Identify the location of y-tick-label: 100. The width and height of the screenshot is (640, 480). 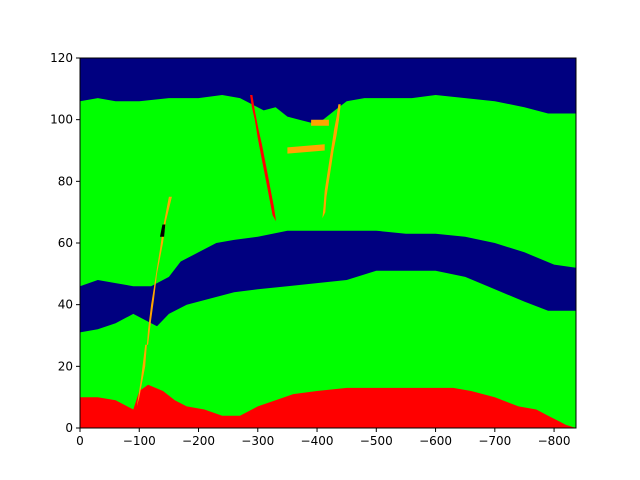
(61, 120).